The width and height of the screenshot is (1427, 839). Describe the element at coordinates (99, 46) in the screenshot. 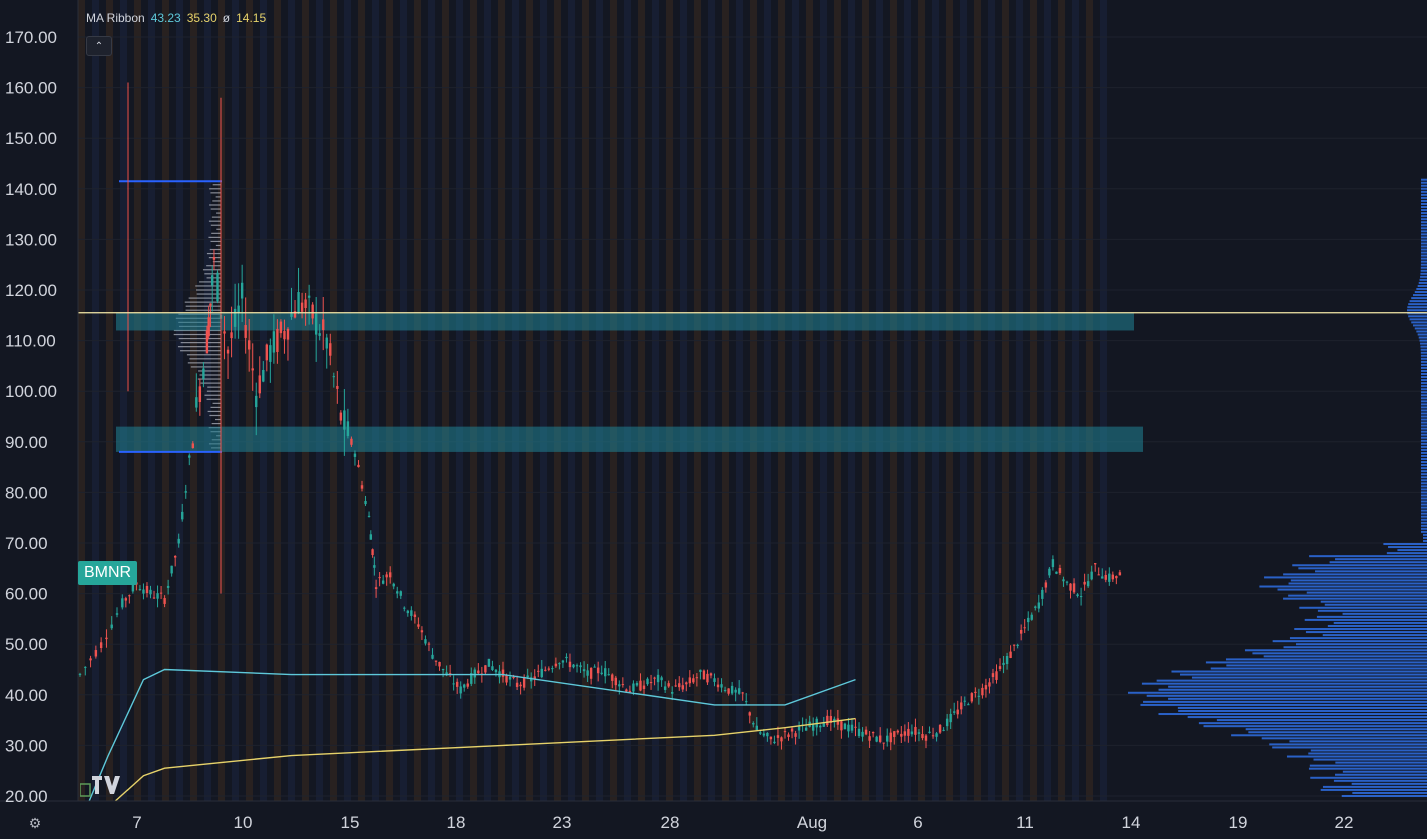

I see `collapse-legend-button: ⌃` at that location.